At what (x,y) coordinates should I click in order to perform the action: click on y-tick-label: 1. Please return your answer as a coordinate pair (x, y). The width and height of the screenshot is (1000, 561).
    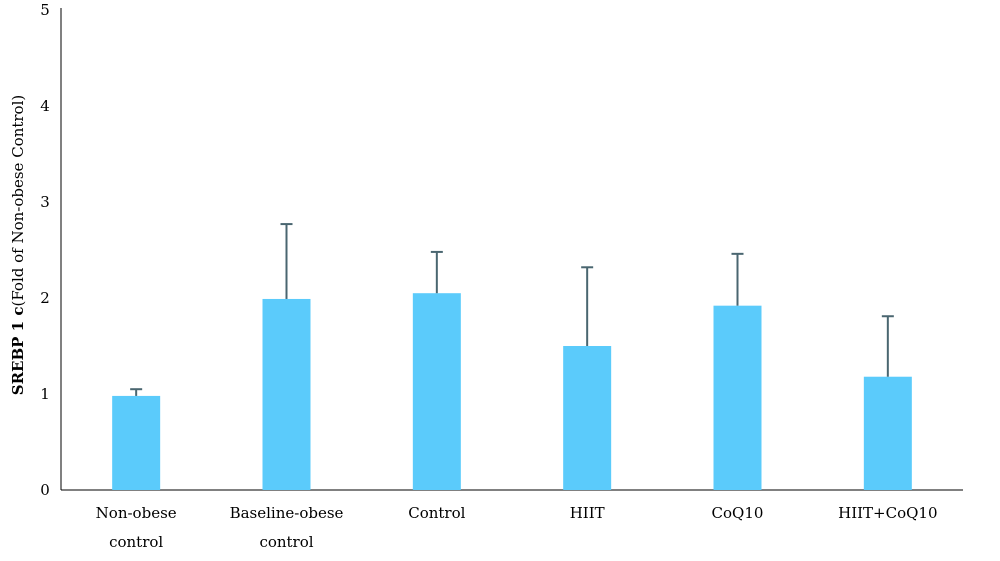
    Looking at the image, I should click on (45, 394).